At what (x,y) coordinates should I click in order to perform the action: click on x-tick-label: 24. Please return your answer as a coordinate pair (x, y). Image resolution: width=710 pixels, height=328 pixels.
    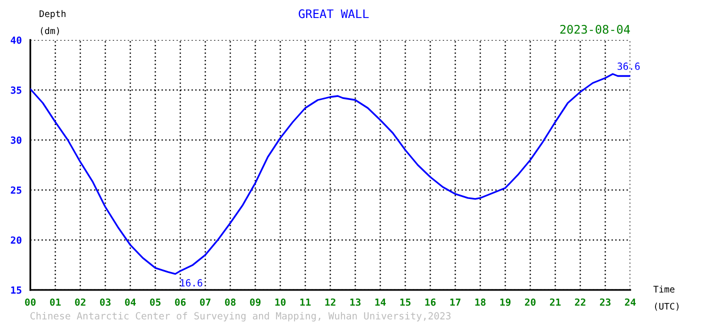
    Looking at the image, I should click on (630, 302).